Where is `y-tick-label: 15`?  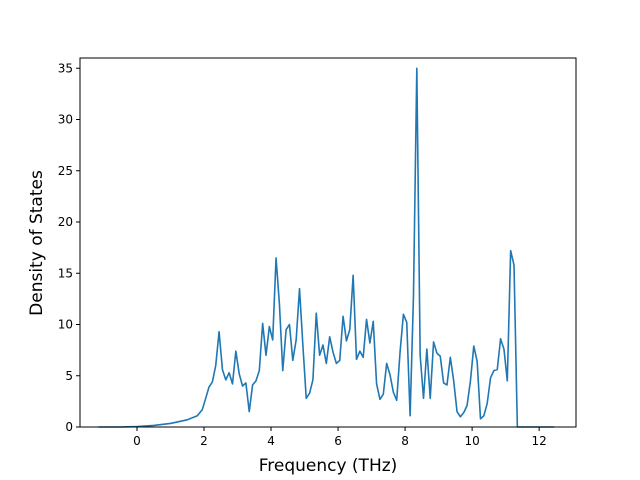
y-tick-label: 15 is located at coordinates (65, 273).